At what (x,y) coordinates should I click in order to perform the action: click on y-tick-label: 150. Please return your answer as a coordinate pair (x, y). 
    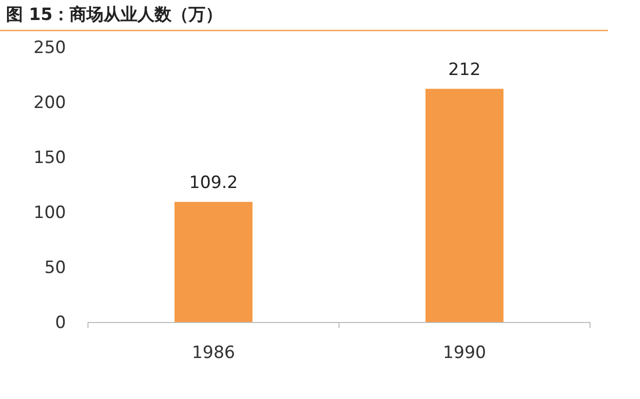
    Looking at the image, I should click on (50, 158).